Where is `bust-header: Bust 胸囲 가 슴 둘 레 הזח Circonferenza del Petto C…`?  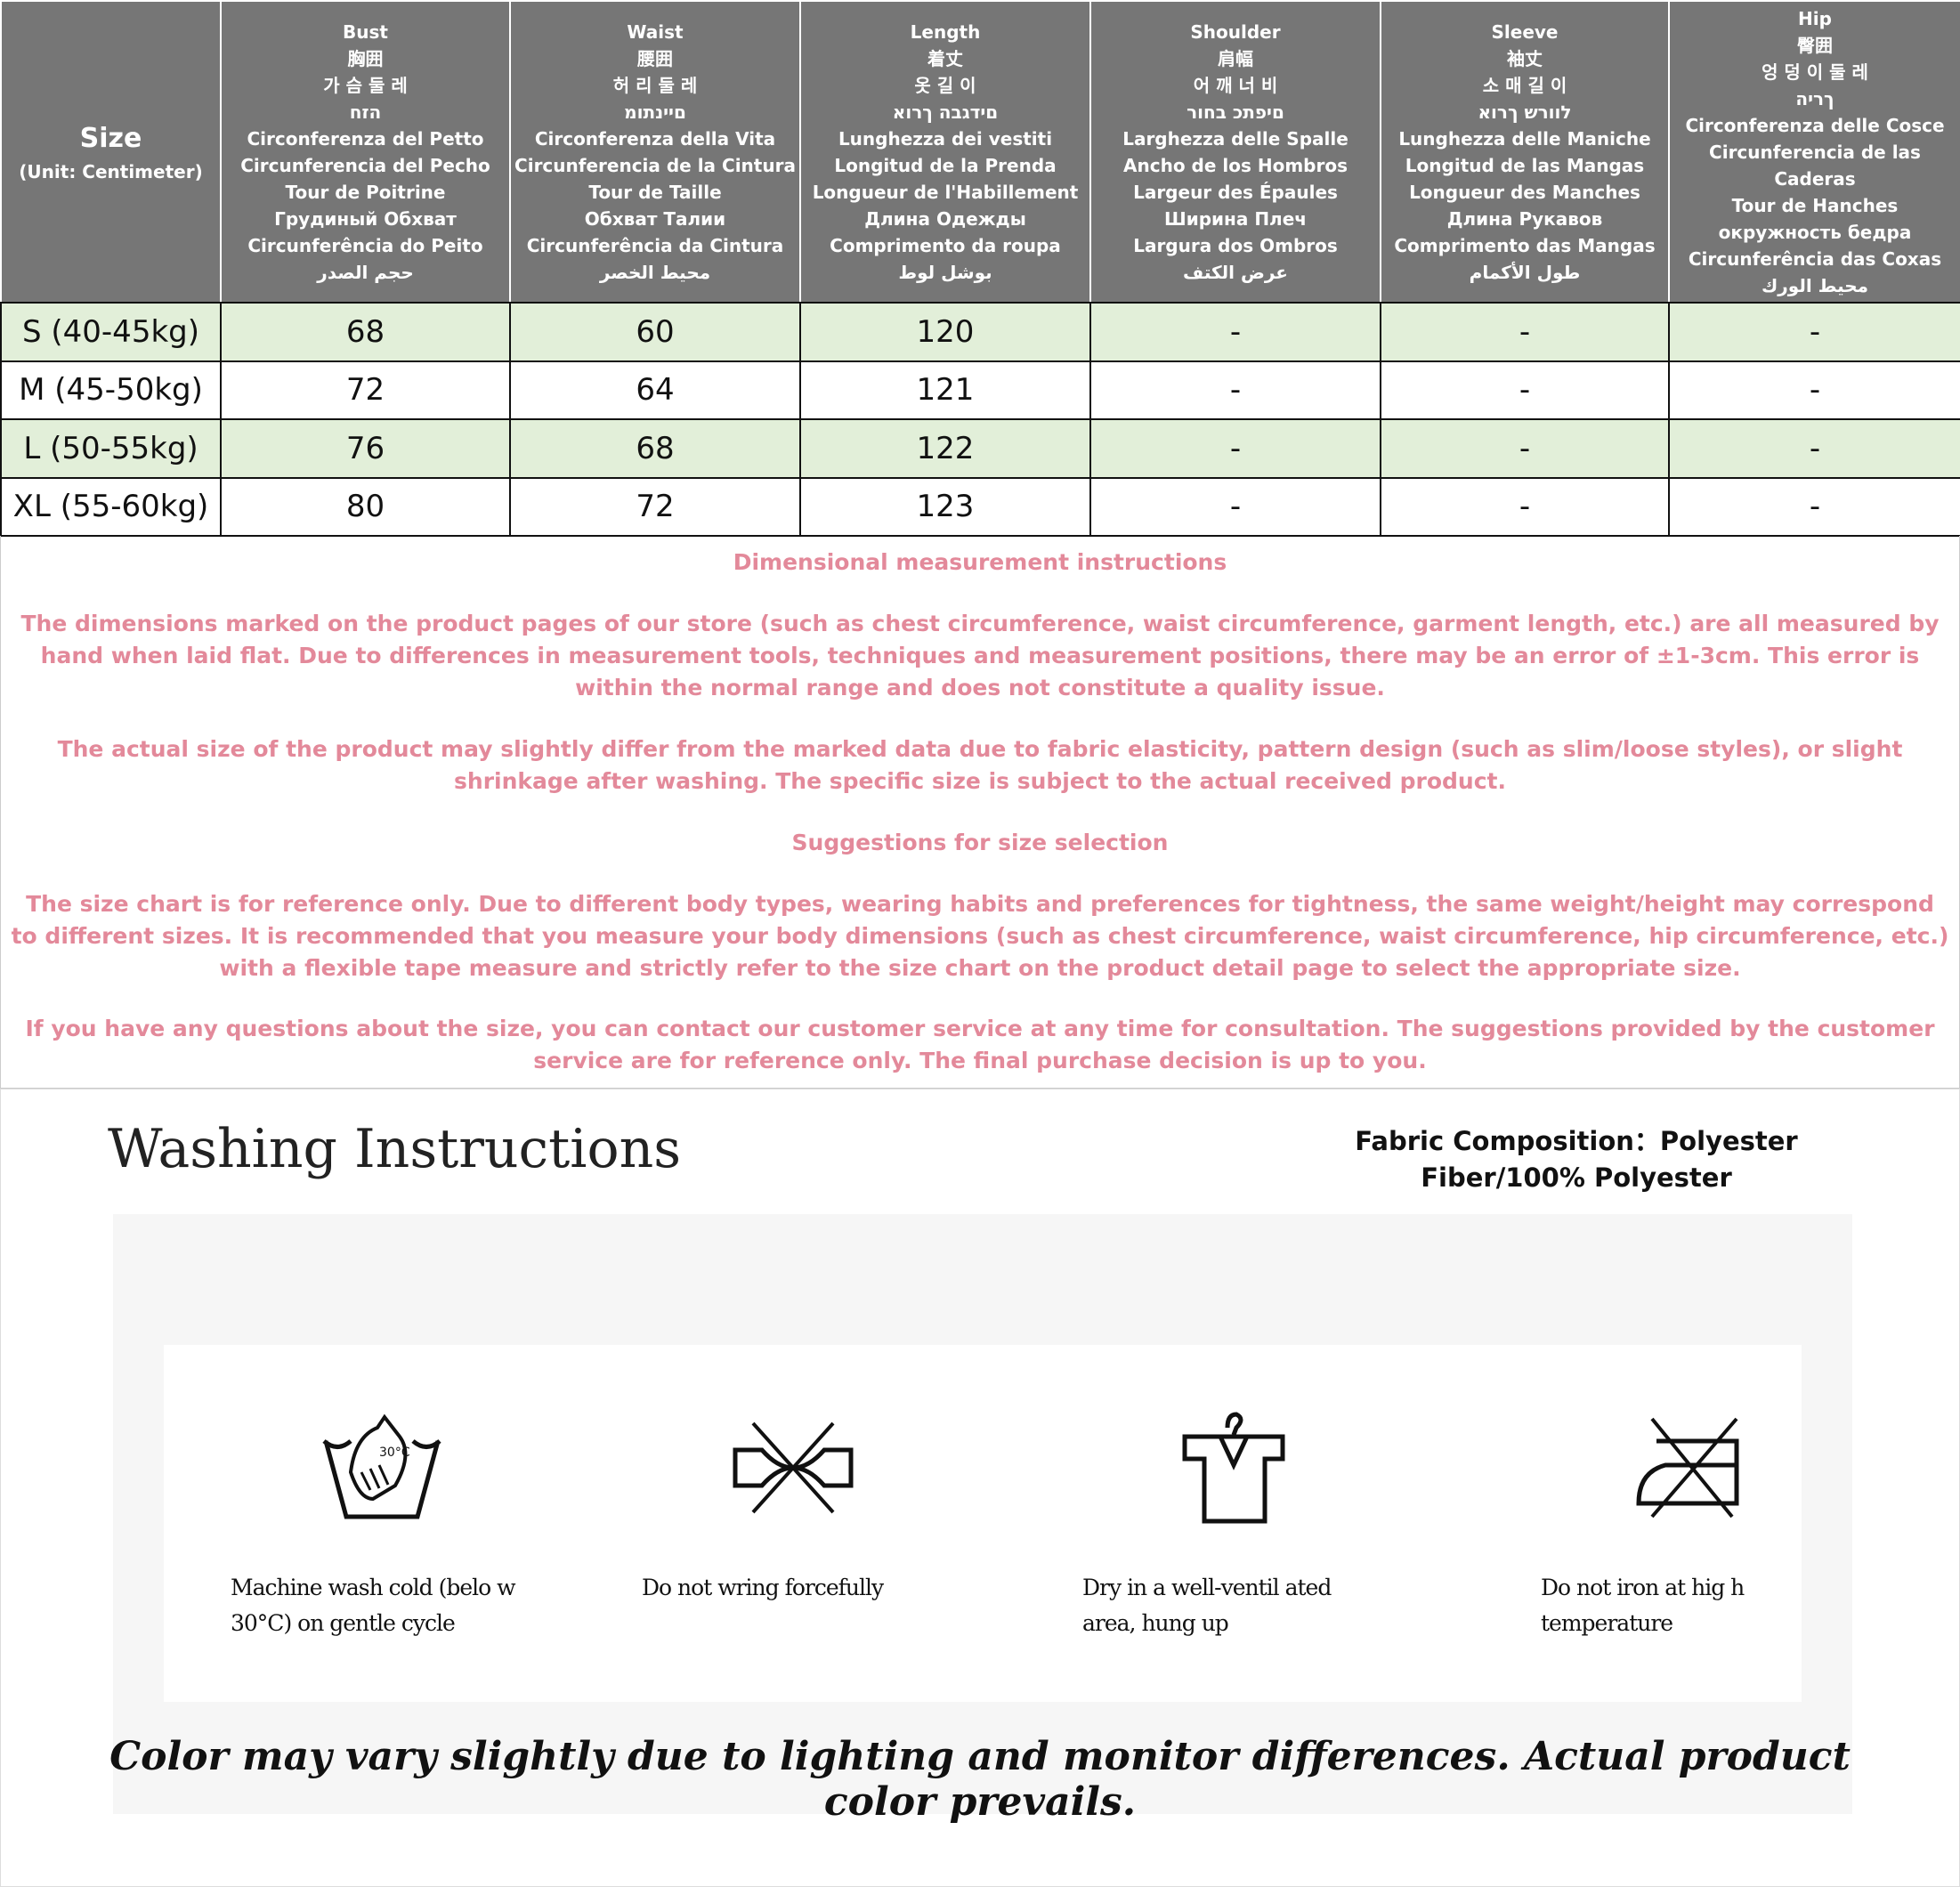 bust-header: Bust 胸囲 가 슴 둘 레 הזח Circonferenza del Petto C… is located at coordinates (365, 152).